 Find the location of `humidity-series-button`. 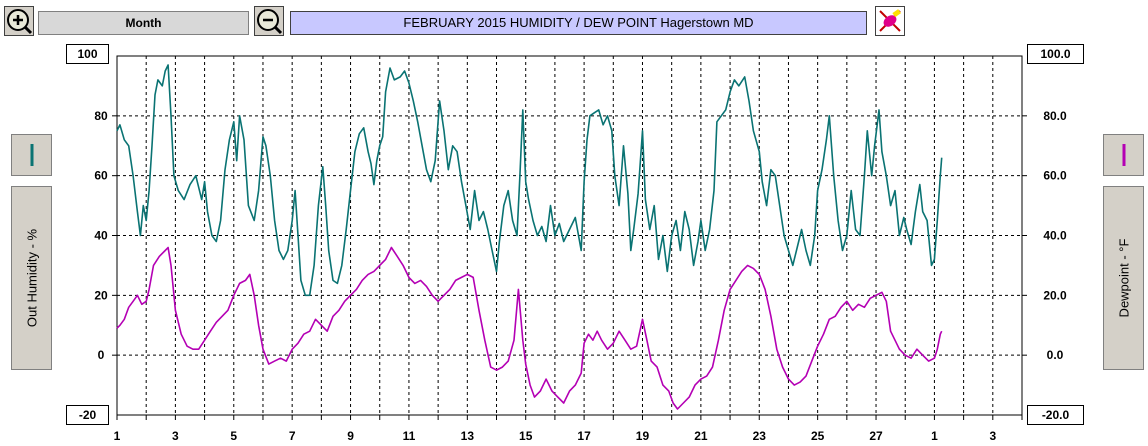

humidity-series-button is located at coordinates (31, 155).